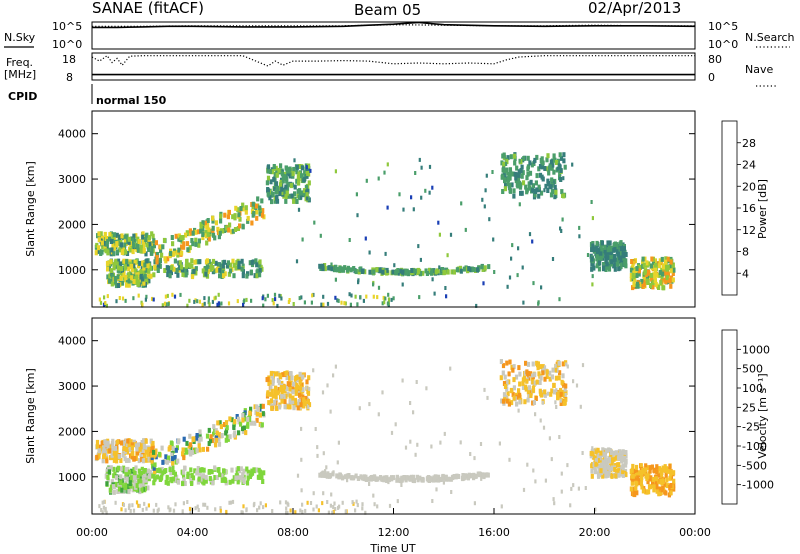 This screenshot has width=800, height=554. What do you see at coordinates (595, 532) in the screenshot?
I see `time-tick-label: 20:00` at bounding box center [595, 532].